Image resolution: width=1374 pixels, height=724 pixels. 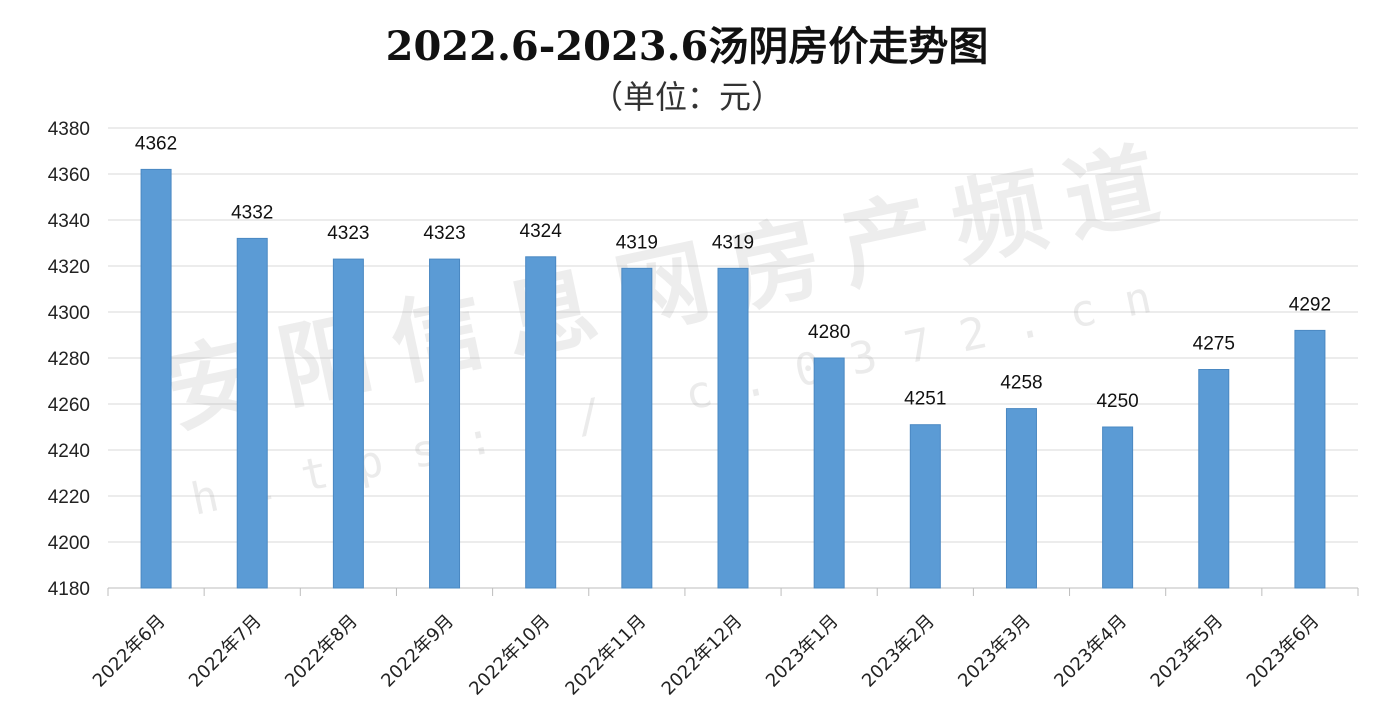 I want to click on y-tick-label: 4340, so click(x=69, y=221).